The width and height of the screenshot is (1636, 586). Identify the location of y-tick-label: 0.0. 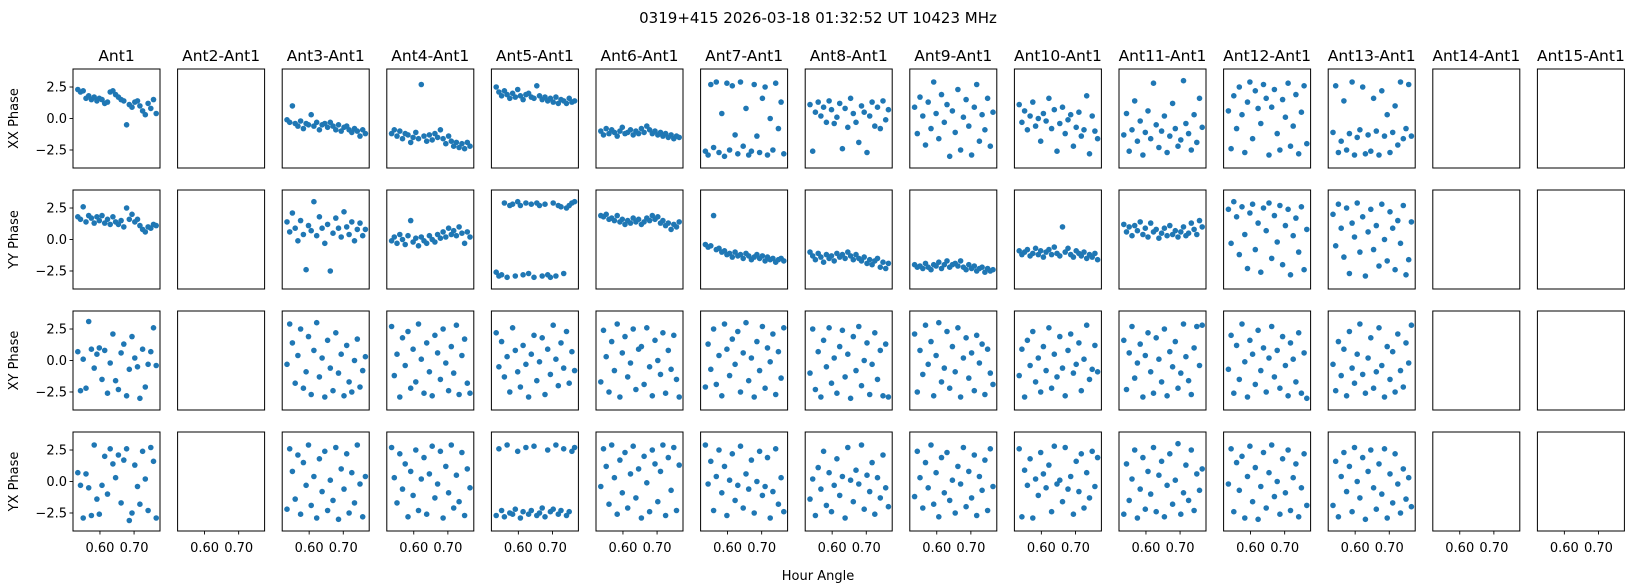
(56, 119).